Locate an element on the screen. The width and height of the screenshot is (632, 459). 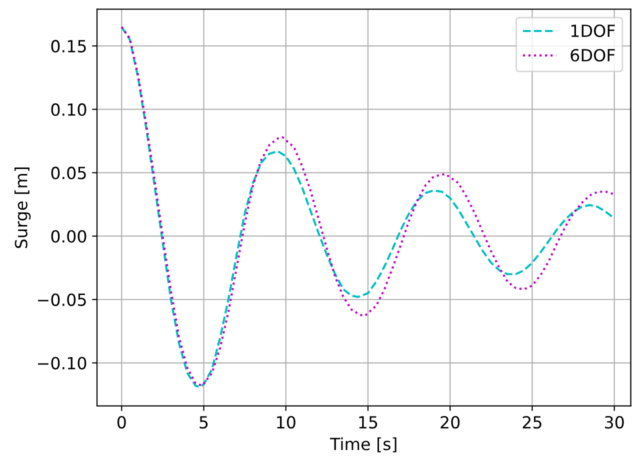
x-tick-label: 25 is located at coordinates (532, 422).